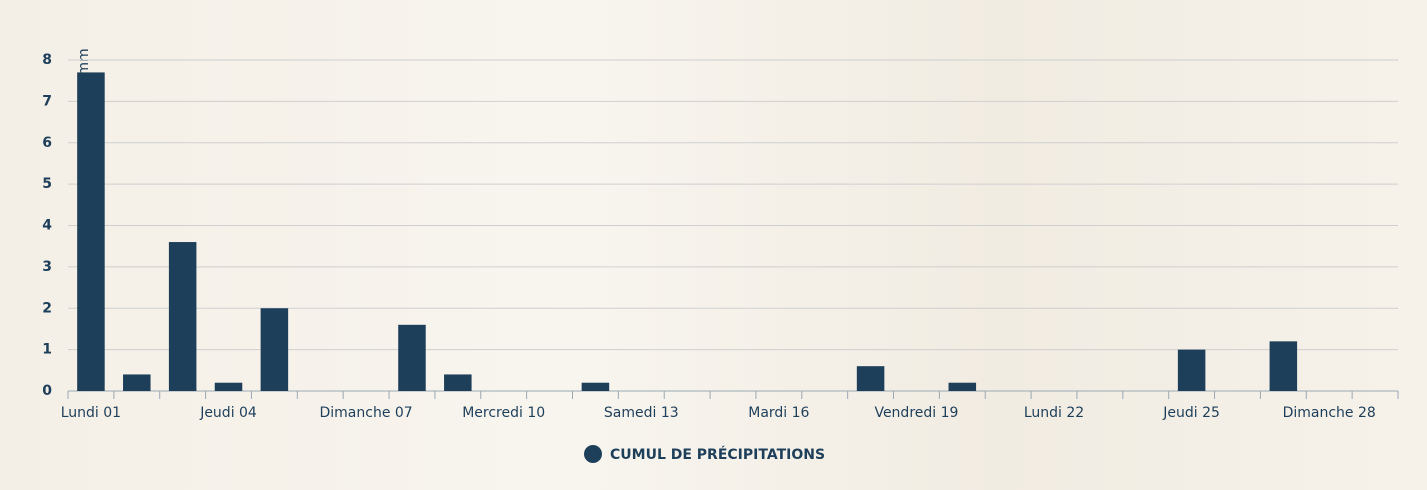 Image resolution: width=1427 pixels, height=490 pixels. I want to click on legend-marker, so click(593, 454).